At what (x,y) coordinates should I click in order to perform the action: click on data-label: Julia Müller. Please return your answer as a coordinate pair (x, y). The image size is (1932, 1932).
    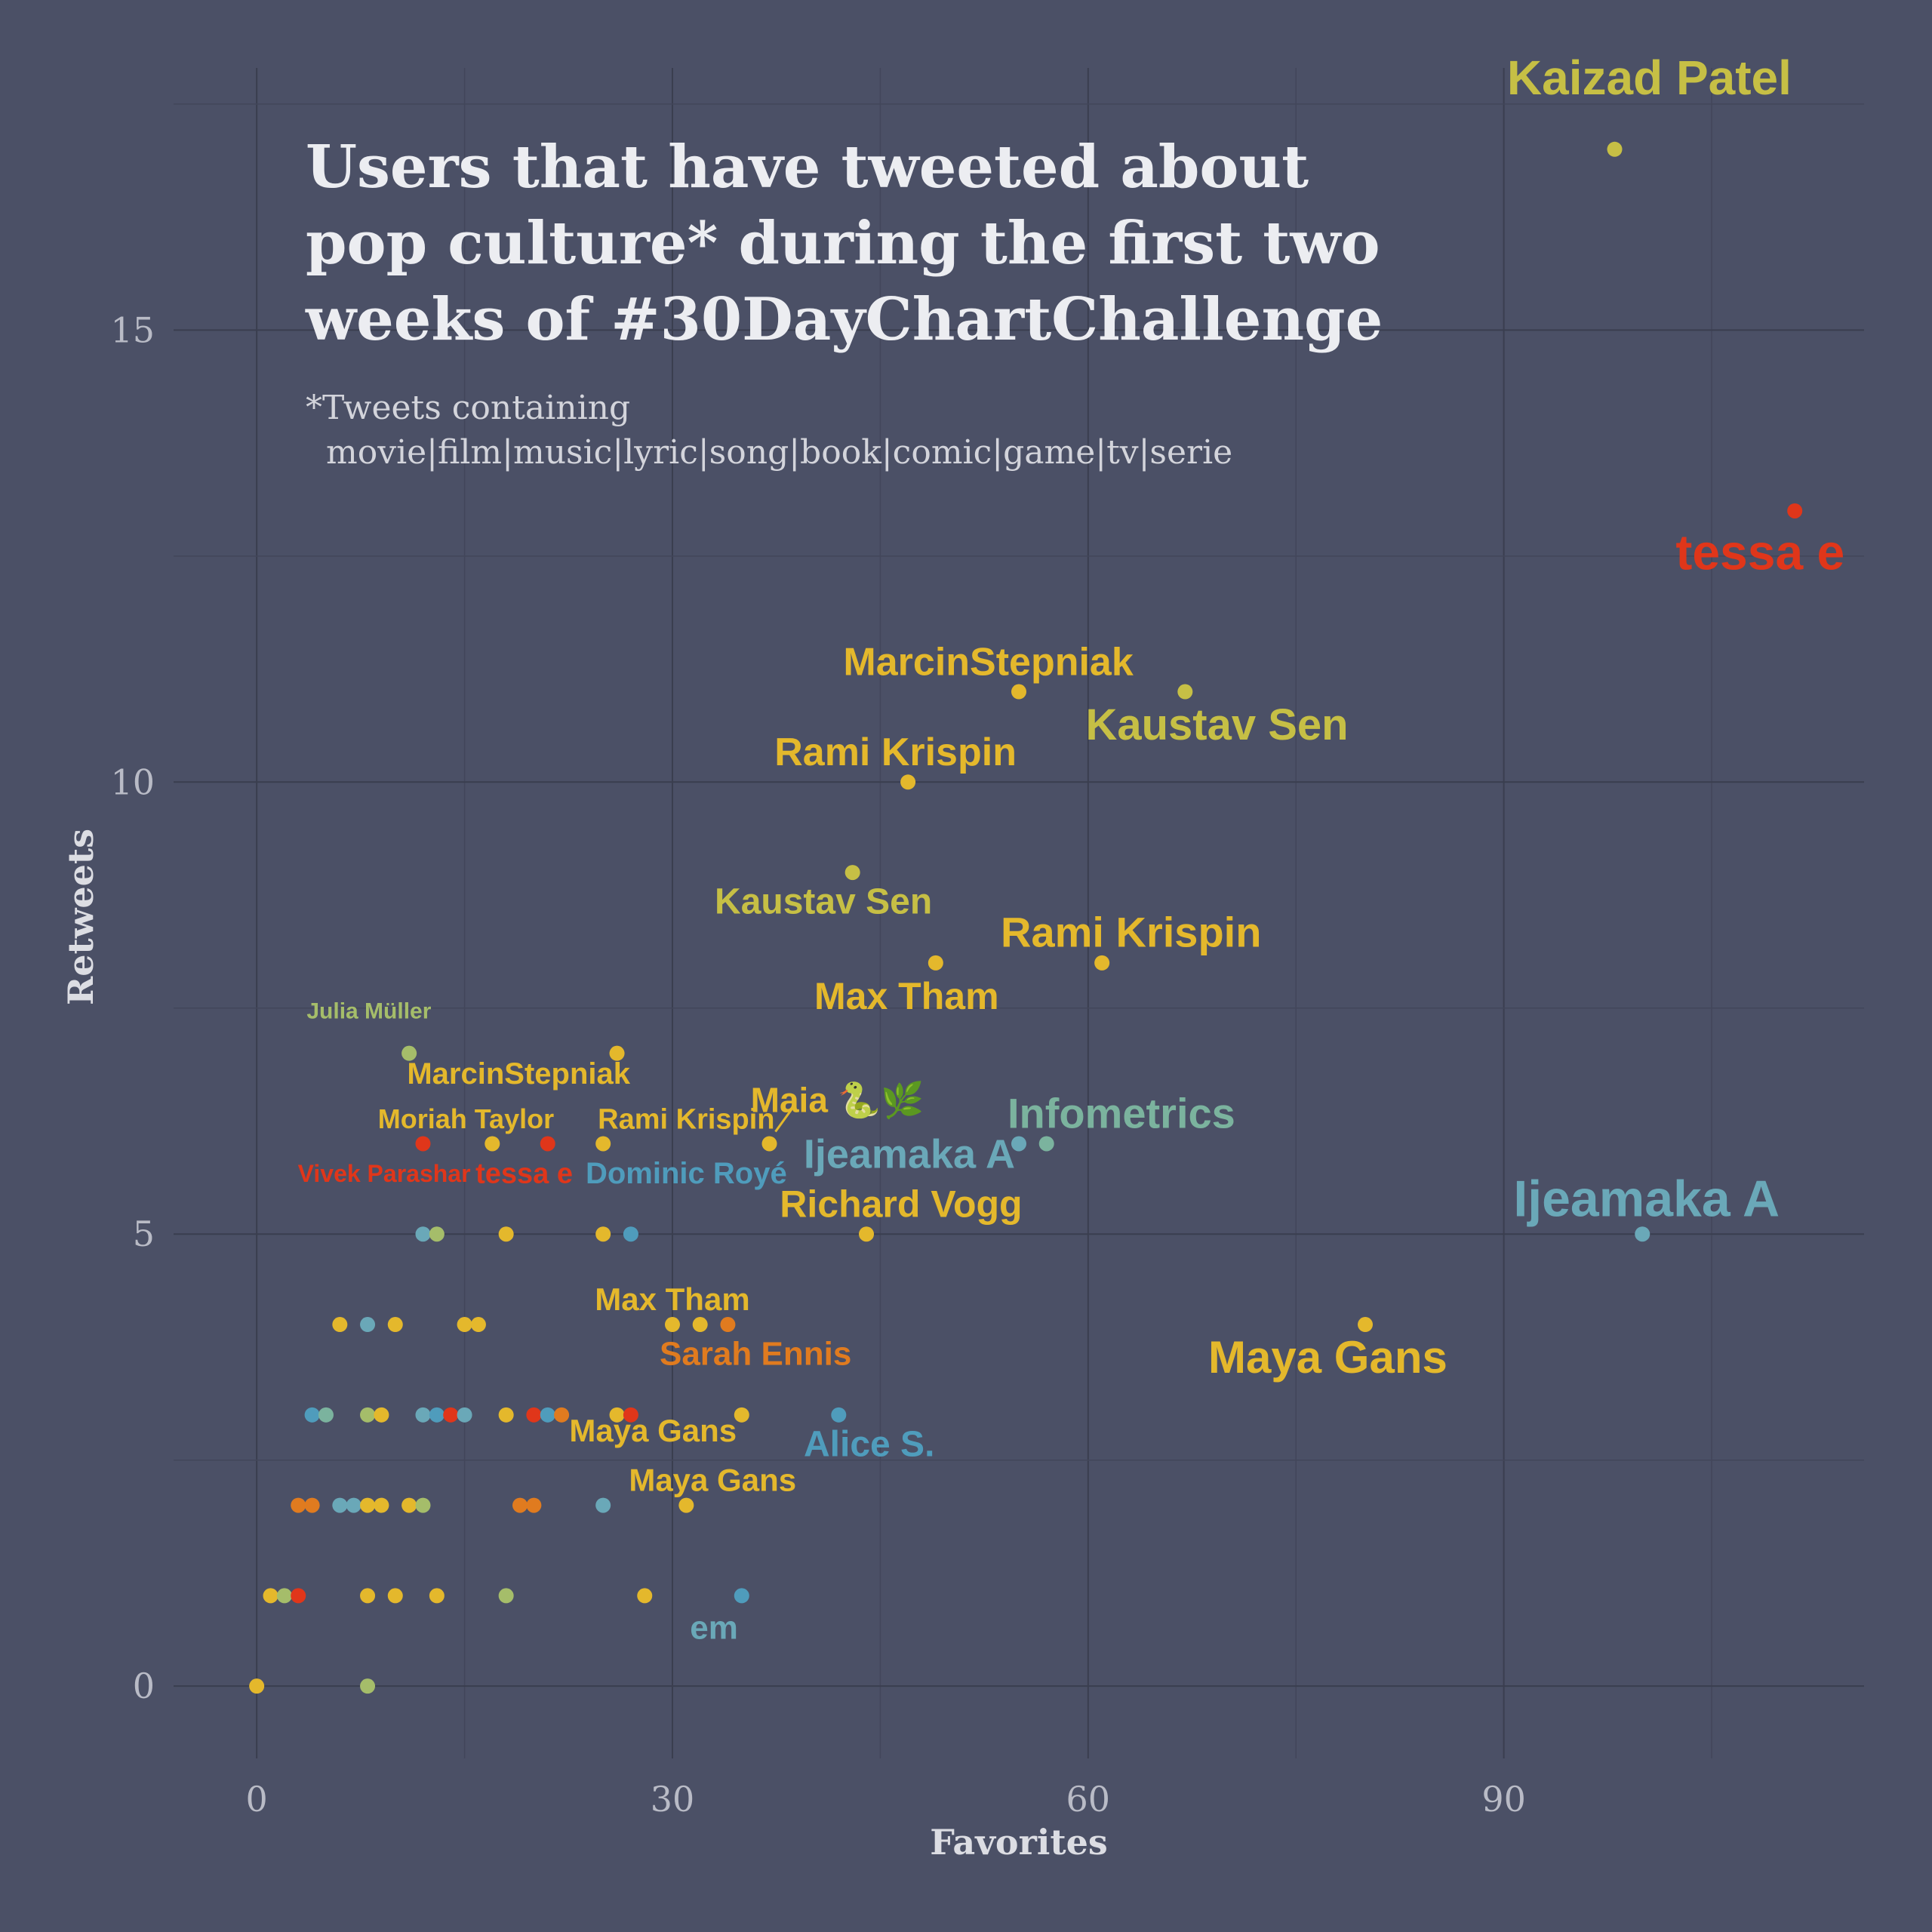
    Looking at the image, I should click on (368, 1011).